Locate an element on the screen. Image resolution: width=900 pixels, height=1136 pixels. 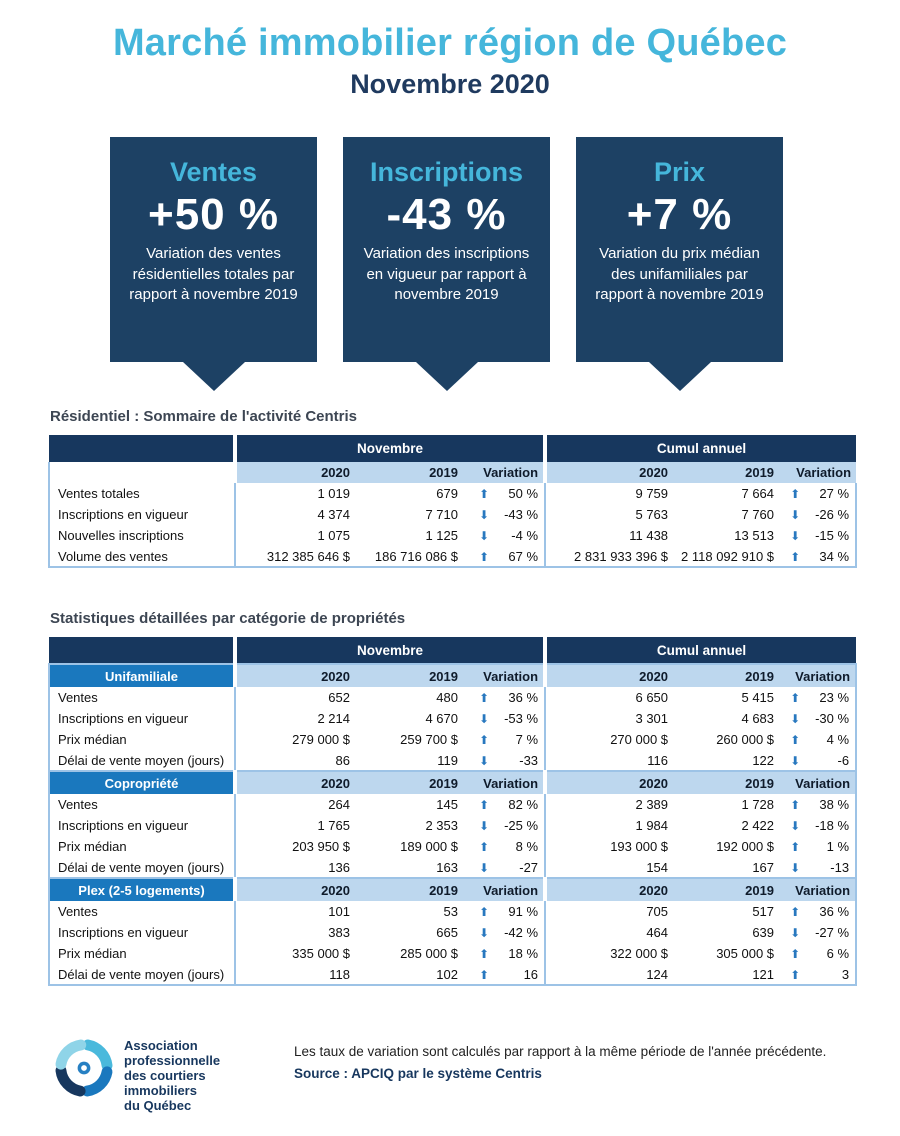
value-2020: 86 is located at coordinates (294, 760).